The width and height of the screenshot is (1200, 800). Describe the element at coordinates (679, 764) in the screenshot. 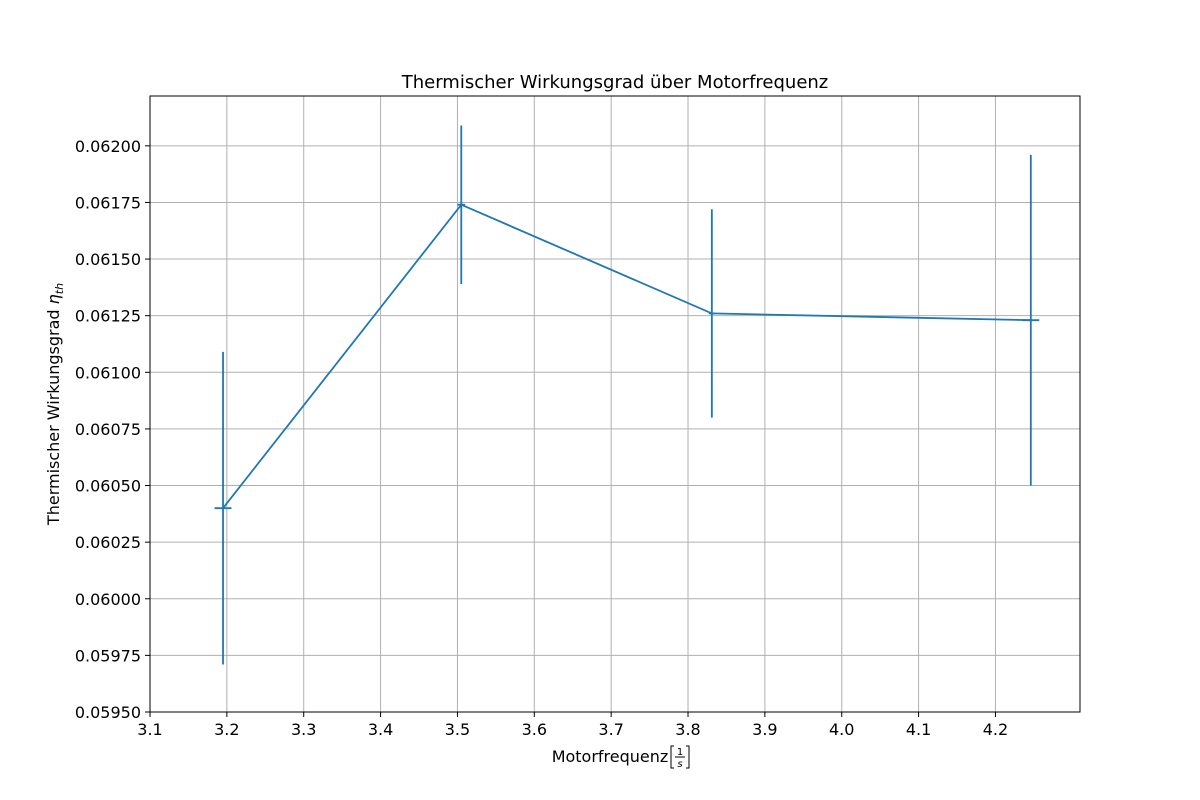

I see `x-axis-unit-denominator: s` at that location.